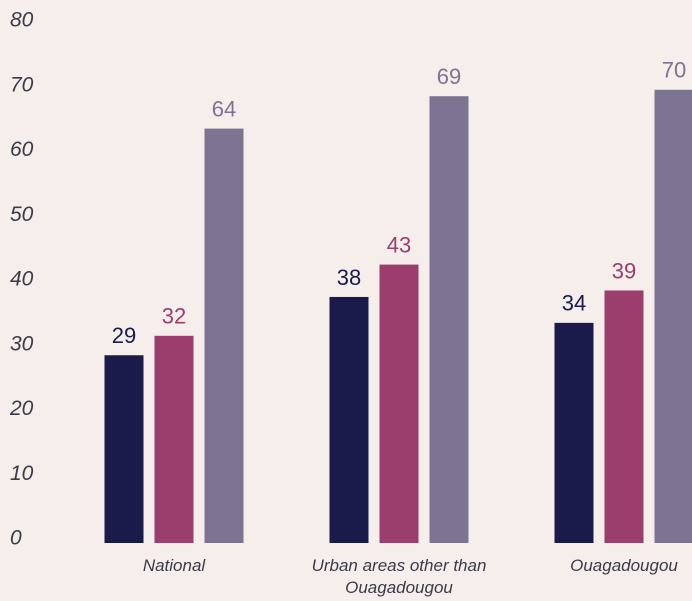 The width and height of the screenshot is (692, 601). Describe the element at coordinates (624, 565) in the screenshot. I see `x-tick-label: Ouagadougou` at that location.